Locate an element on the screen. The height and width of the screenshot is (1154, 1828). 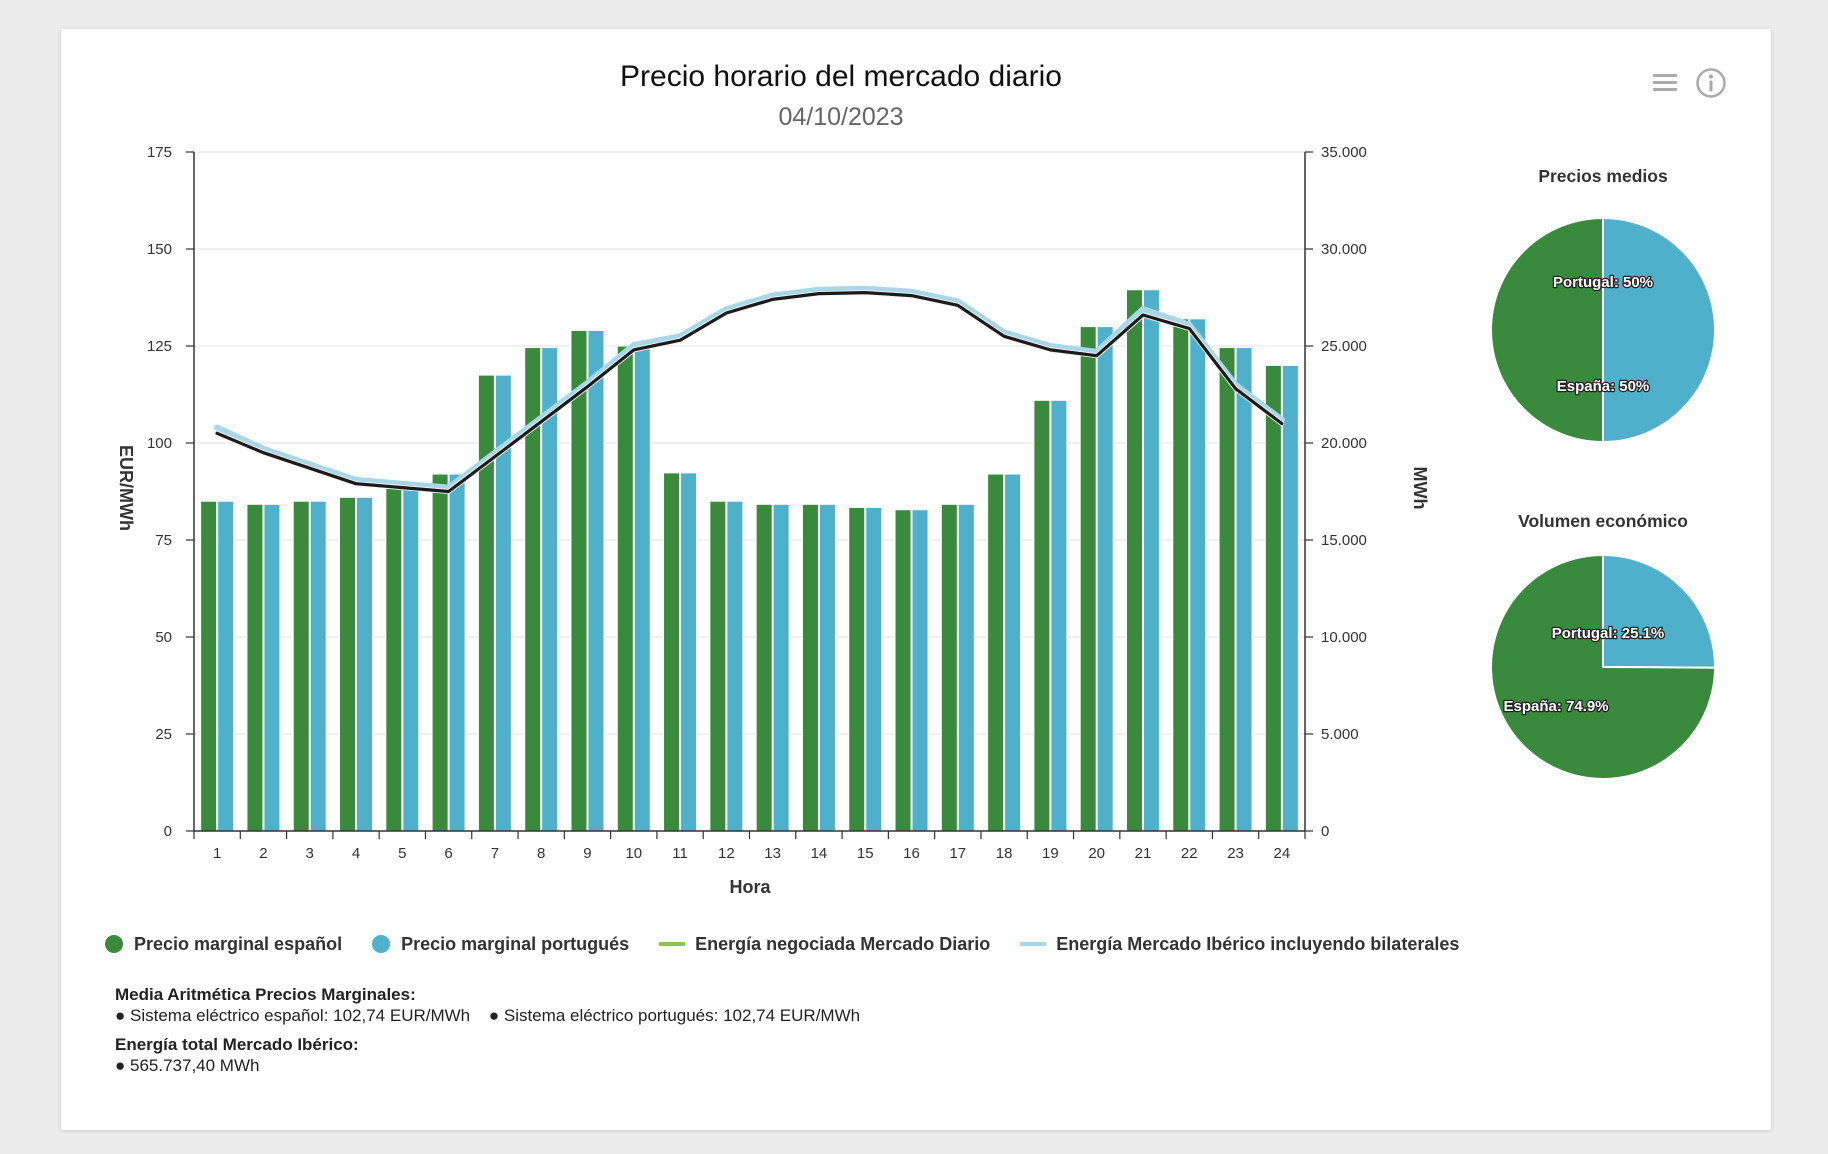
y-tick-label: 0 is located at coordinates (168, 831).